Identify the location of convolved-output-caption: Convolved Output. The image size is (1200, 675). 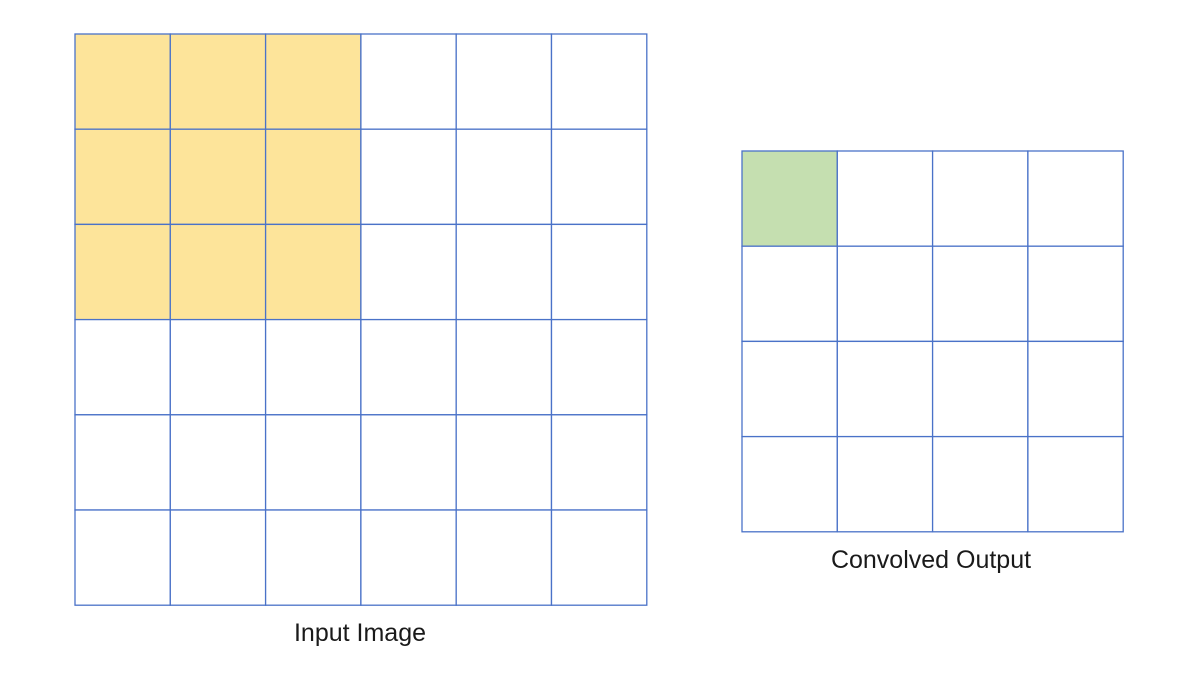
(931, 560).